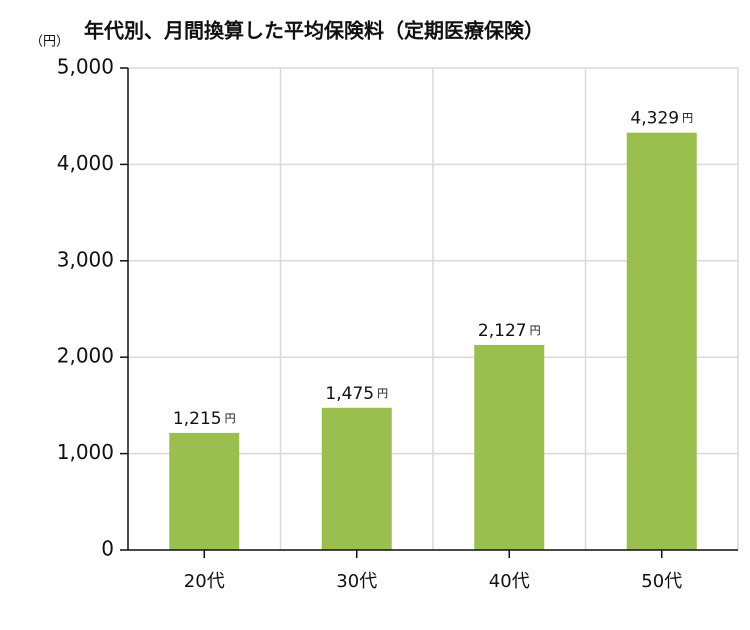  What do you see at coordinates (49, 42) in the screenshot?
I see `y-axis-label: （円）` at bounding box center [49, 42].